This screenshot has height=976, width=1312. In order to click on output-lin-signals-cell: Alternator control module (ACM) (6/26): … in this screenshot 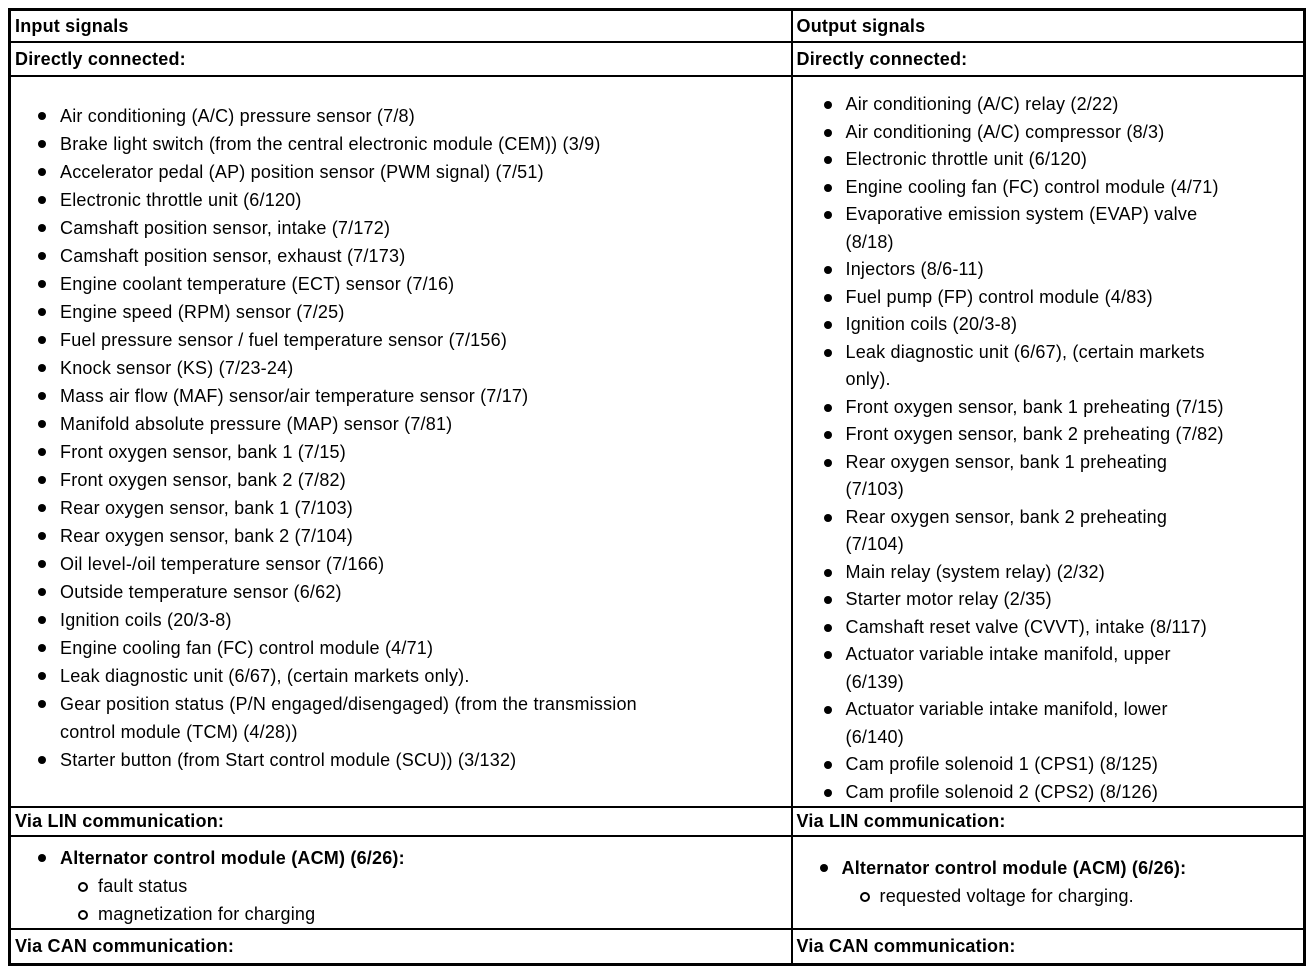, I will do `click(1048, 882)`.